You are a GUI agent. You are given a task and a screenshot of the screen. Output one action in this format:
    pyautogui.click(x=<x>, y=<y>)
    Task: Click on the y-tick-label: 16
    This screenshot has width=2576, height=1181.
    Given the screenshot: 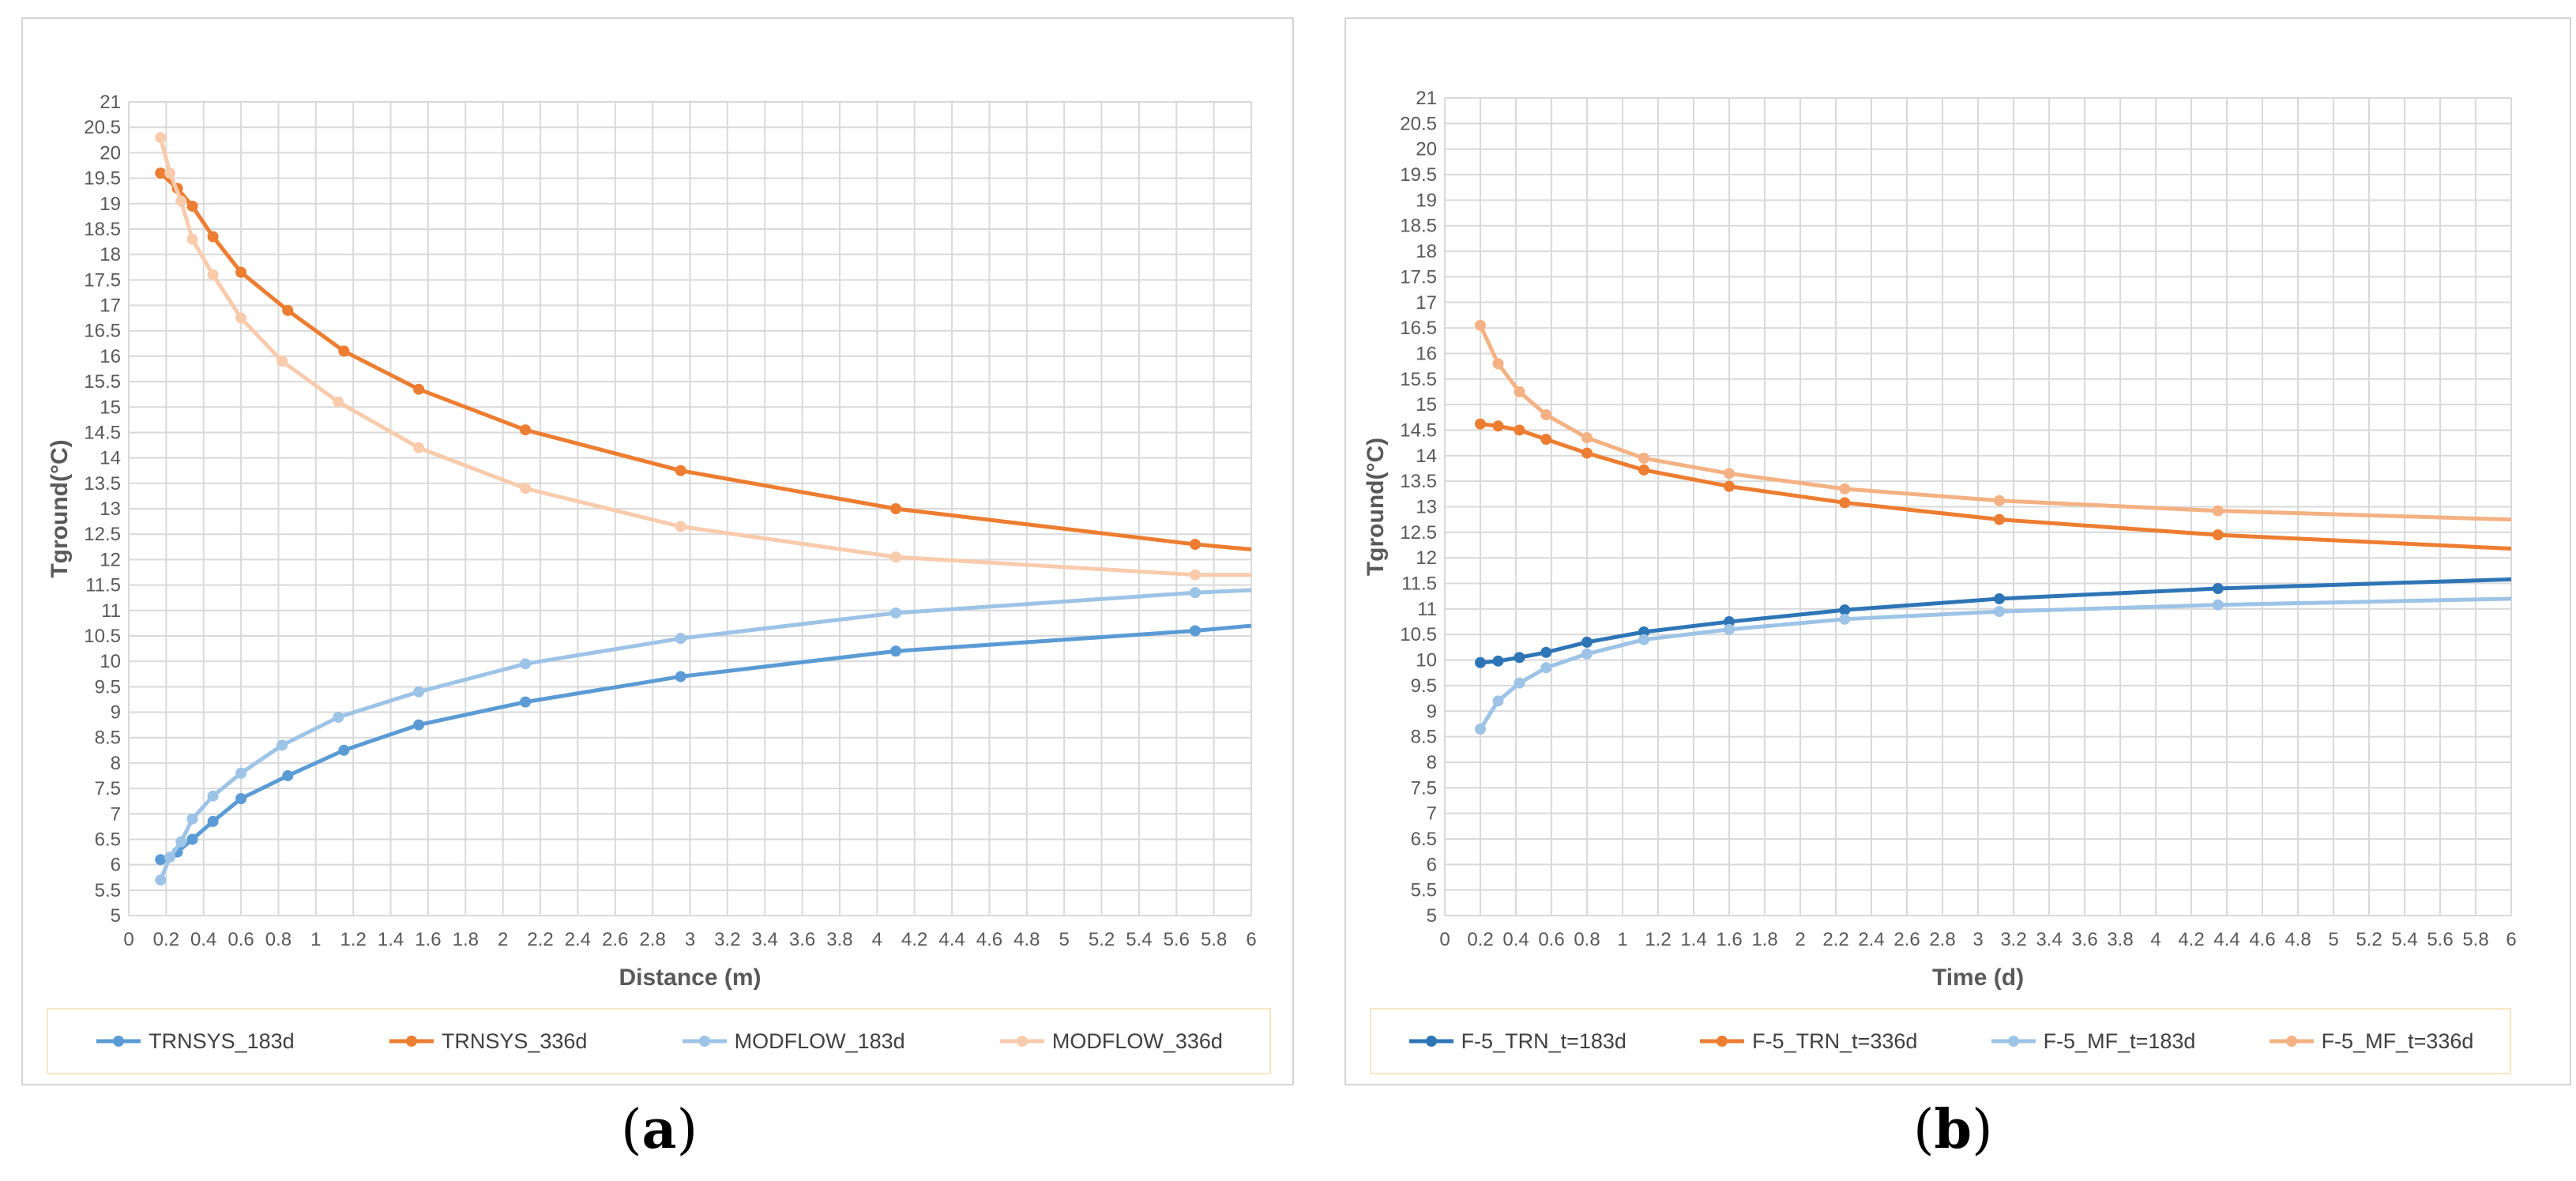 What is the action you would take?
    pyautogui.click(x=1426, y=354)
    